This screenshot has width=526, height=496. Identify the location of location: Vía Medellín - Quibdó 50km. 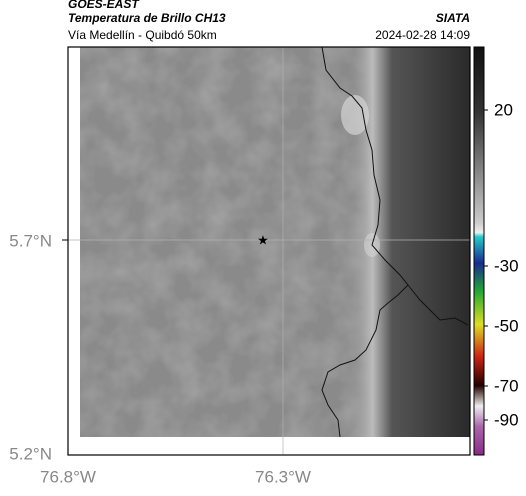
(142, 35).